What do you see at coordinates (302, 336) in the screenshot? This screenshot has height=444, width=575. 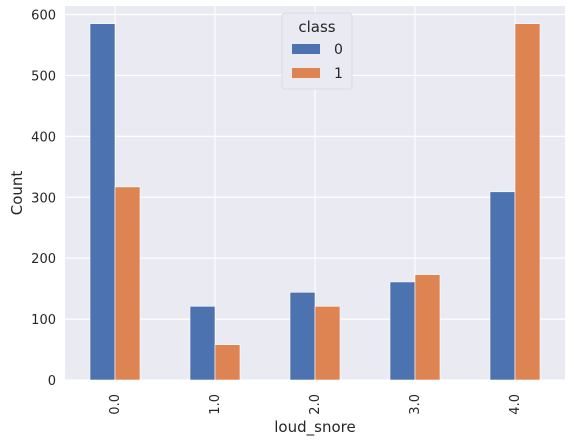 I see `bar-series-0-2.0` at bounding box center [302, 336].